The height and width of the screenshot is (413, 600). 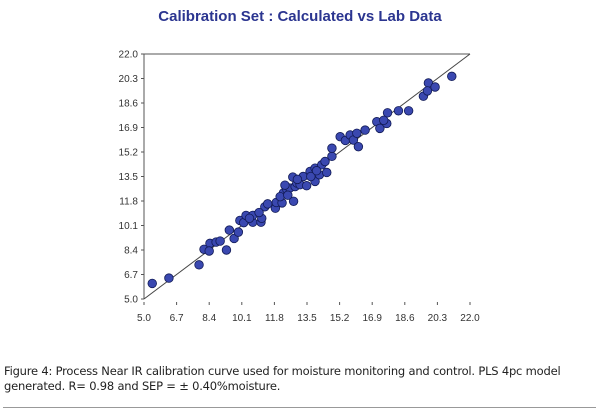 What do you see at coordinates (129, 177) in the screenshot?
I see `y-tick-label: 13.5` at bounding box center [129, 177].